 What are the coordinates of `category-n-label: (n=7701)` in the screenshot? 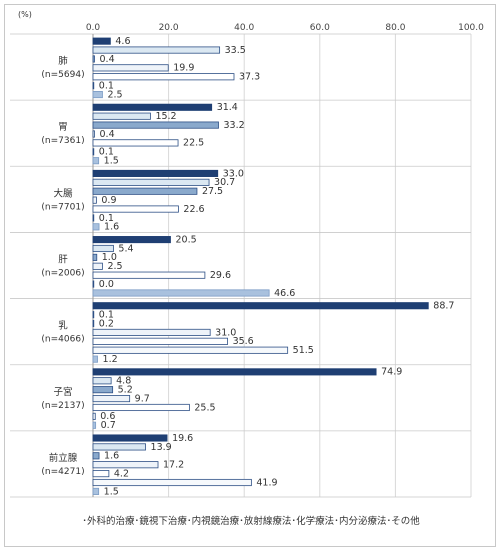 It's located at (62, 207).